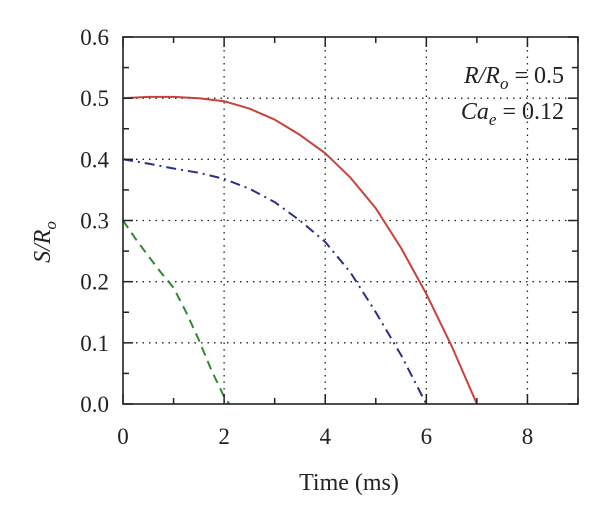  Describe the element at coordinates (325, 436) in the screenshot. I see `x-tick-label: 4` at that location.